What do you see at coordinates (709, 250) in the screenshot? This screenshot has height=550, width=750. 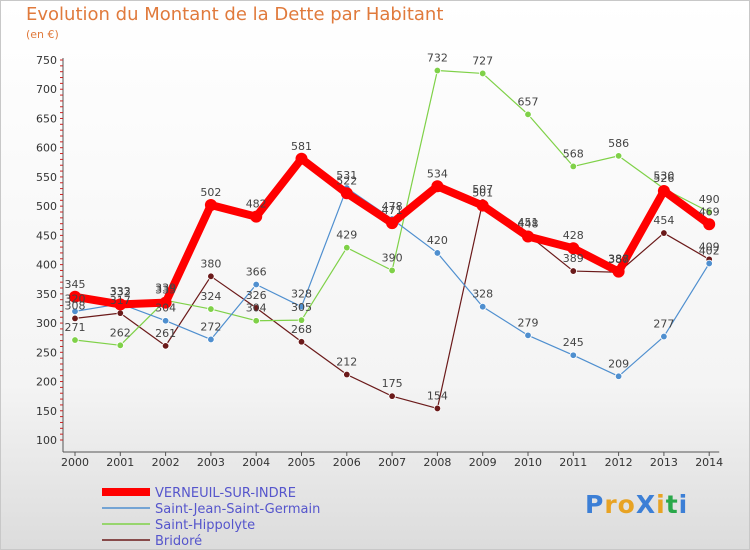 I see `data-label: 402` at bounding box center [709, 250].